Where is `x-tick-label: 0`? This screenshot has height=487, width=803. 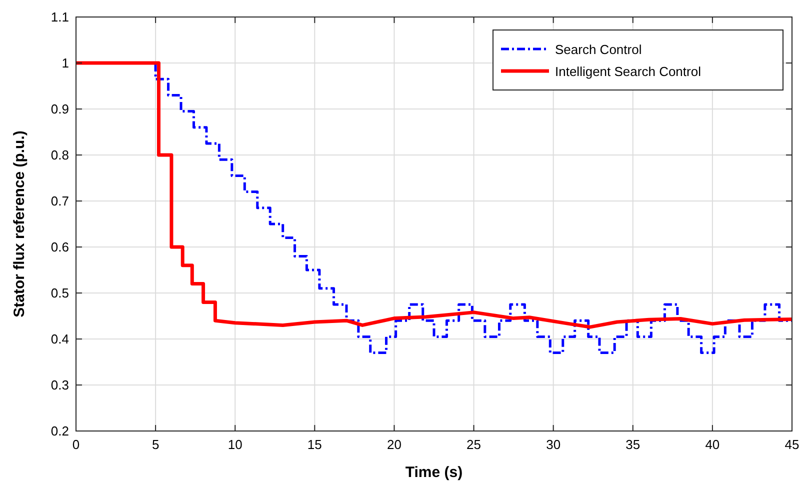 x-tick-label: 0 is located at coordinates (76, 444).